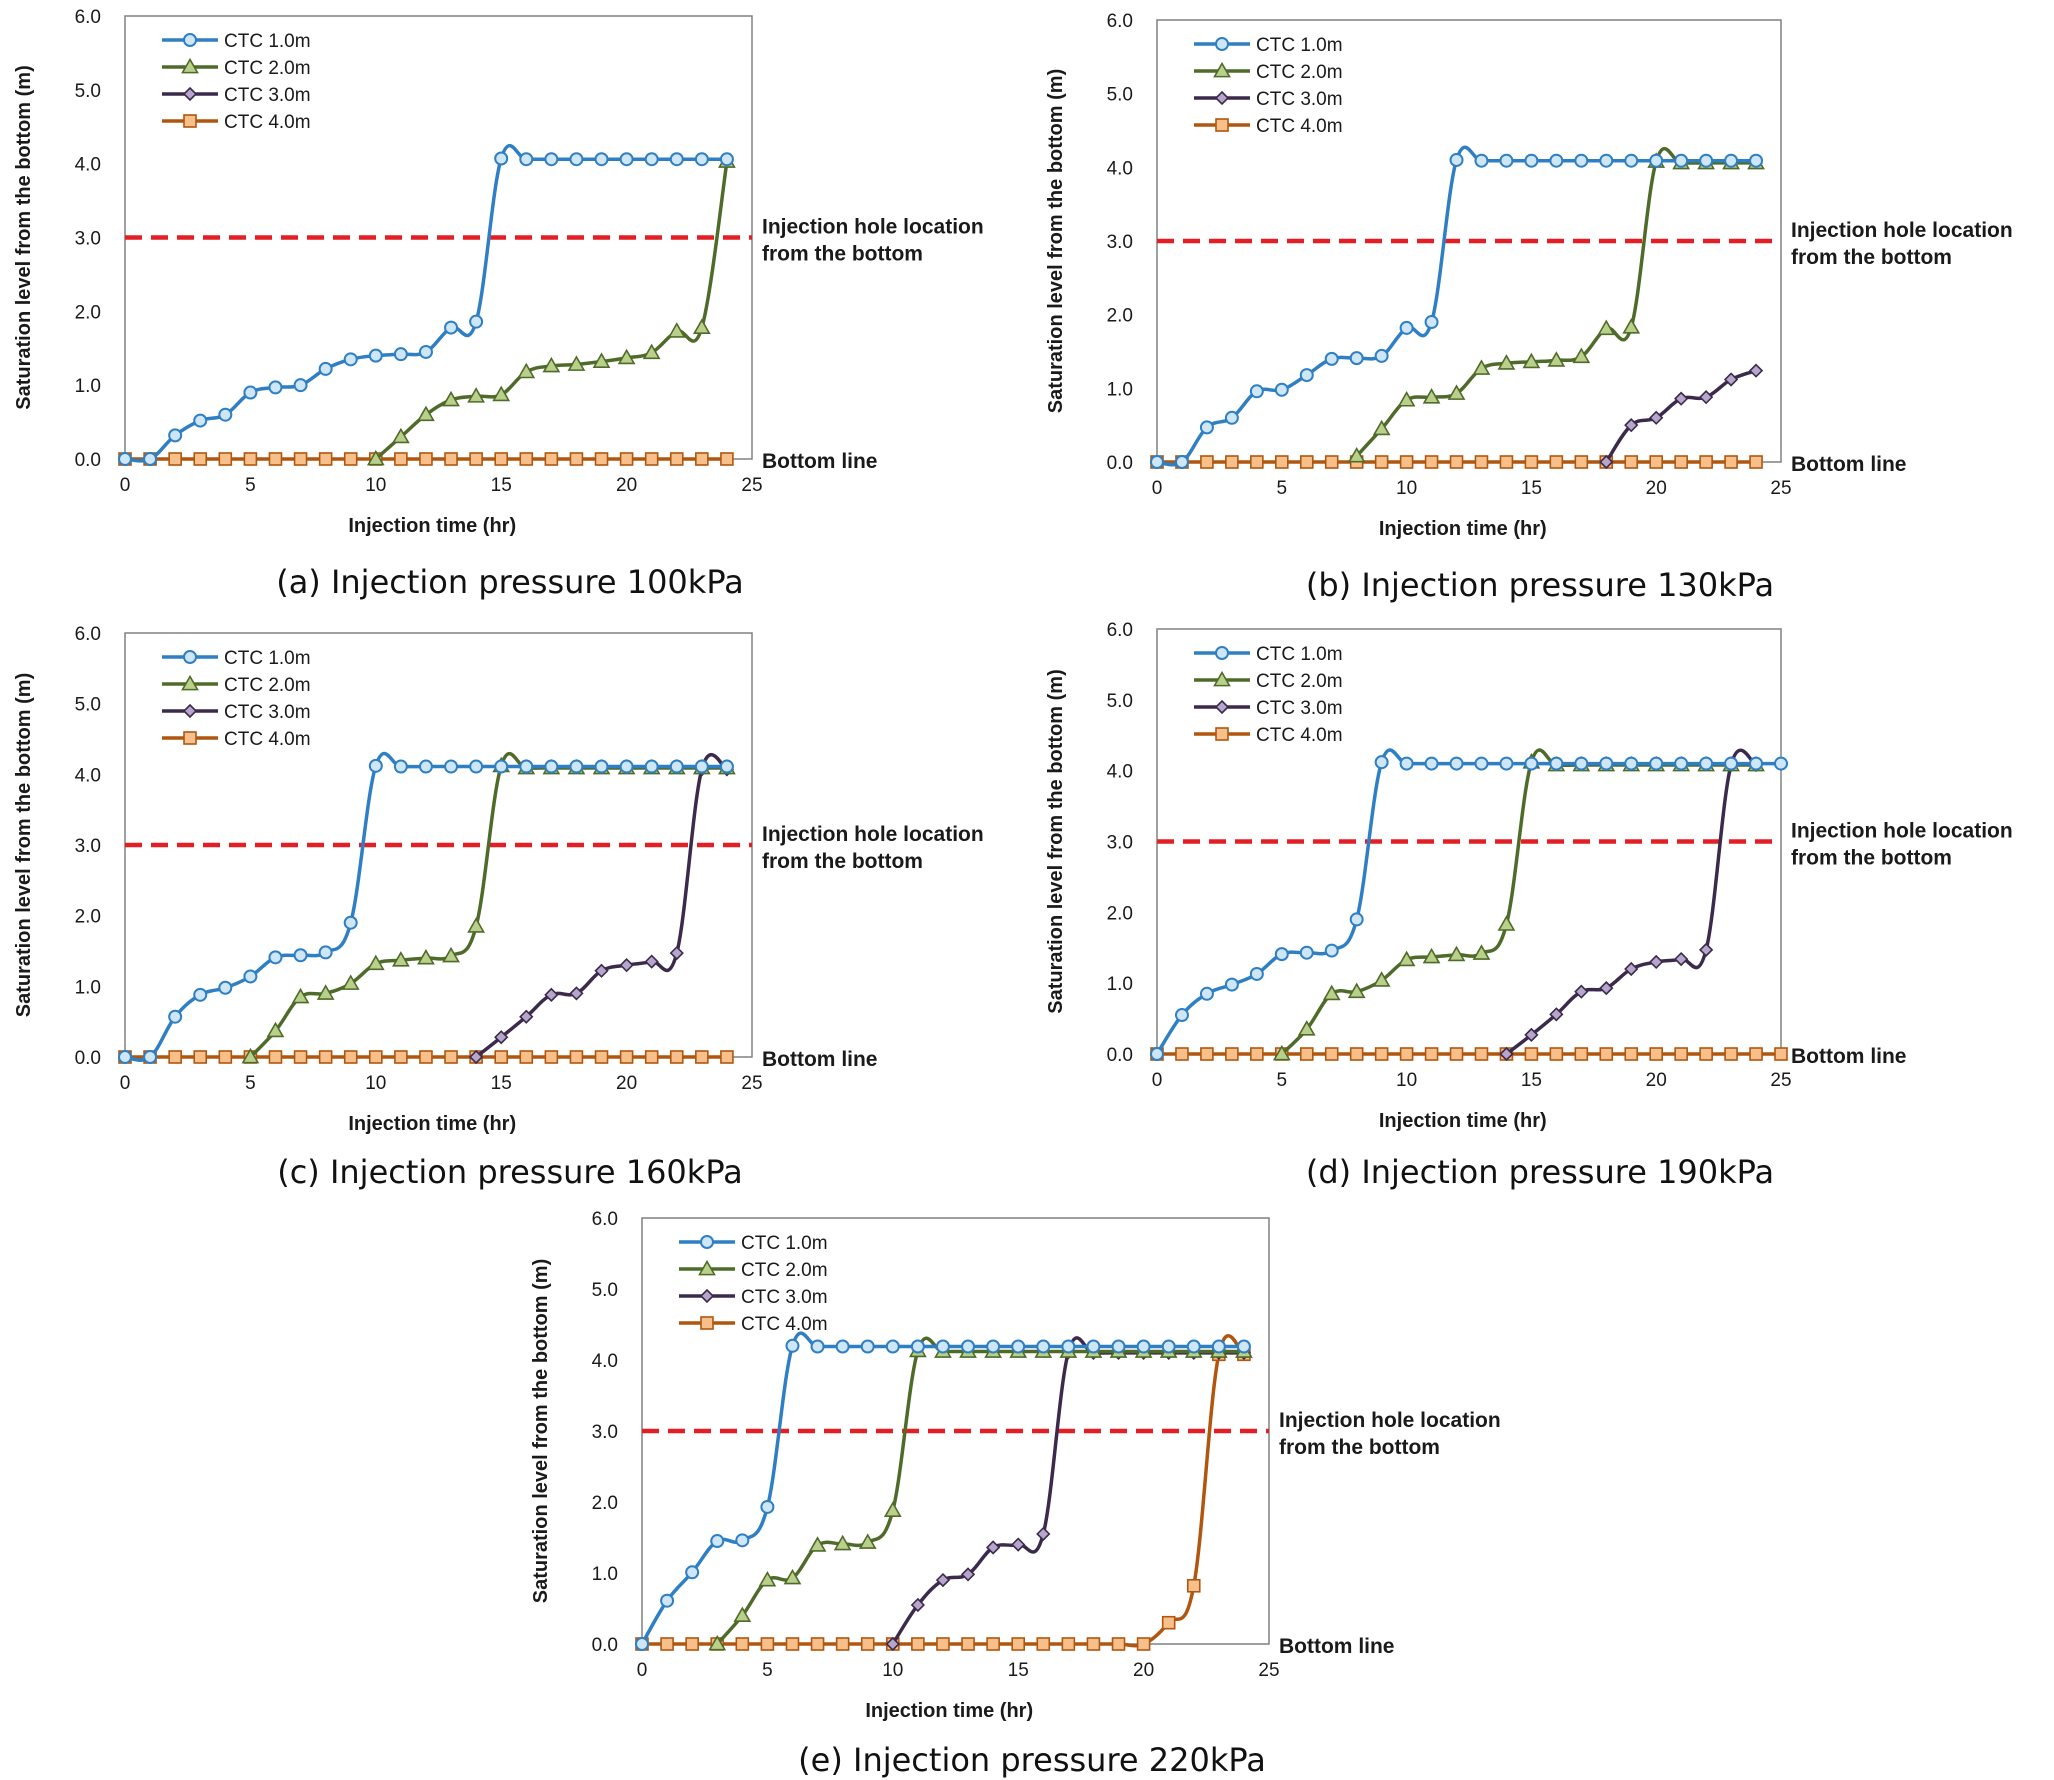 The height and width of the screenshot is (1780, 2054). Describe the element at coordinates (1902, 831) in the screenshot. I see `injection-hole-label: Injection hole location` at that location.